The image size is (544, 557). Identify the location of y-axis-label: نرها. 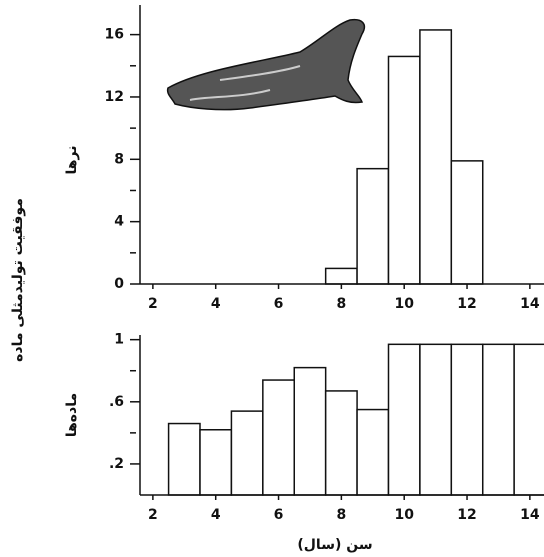
(72, 160).